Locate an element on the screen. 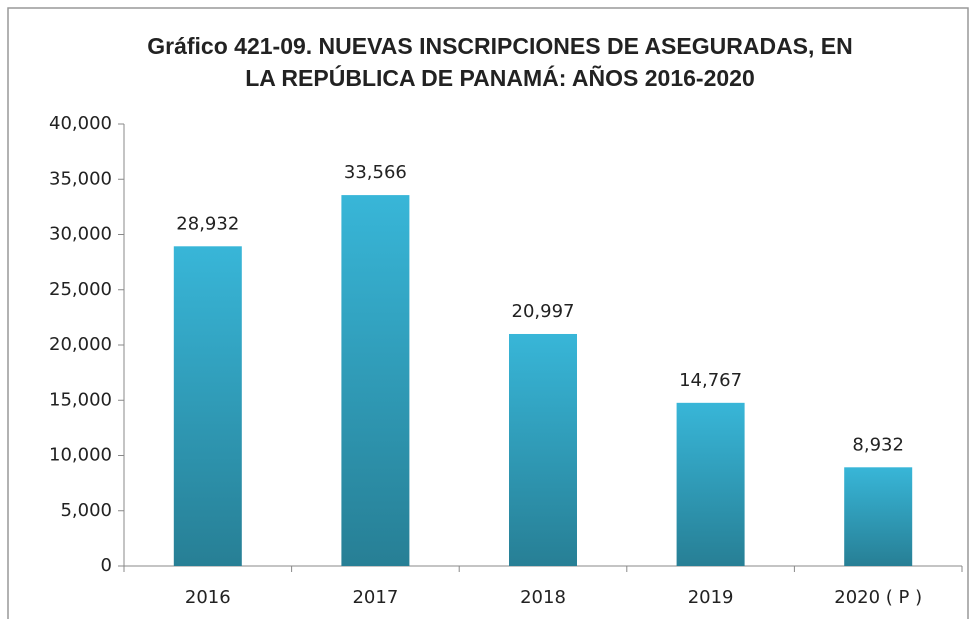 The width and height of the screenshot is (976, 623). data-label: 8,932 is located at coordinates (878, 444).